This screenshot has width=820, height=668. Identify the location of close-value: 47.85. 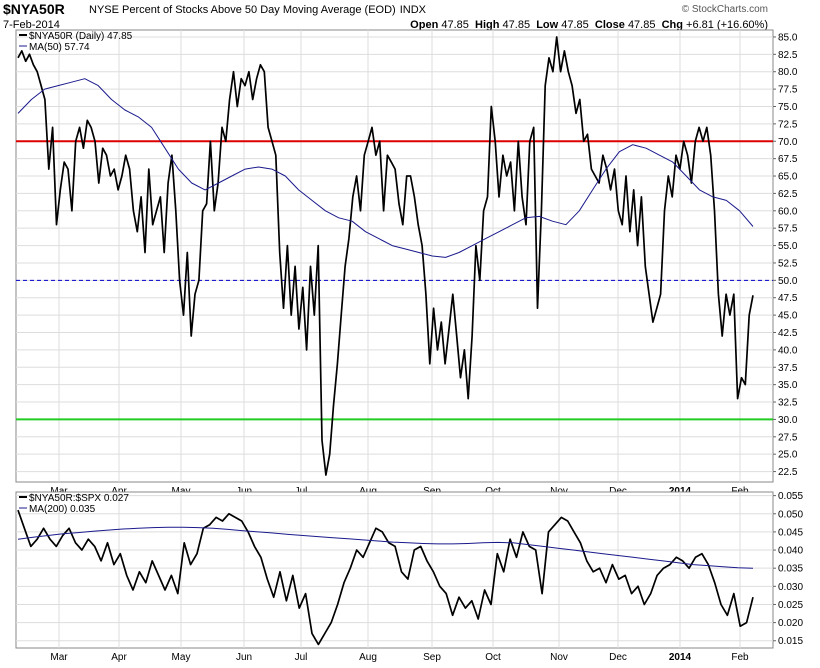
(641, 25).